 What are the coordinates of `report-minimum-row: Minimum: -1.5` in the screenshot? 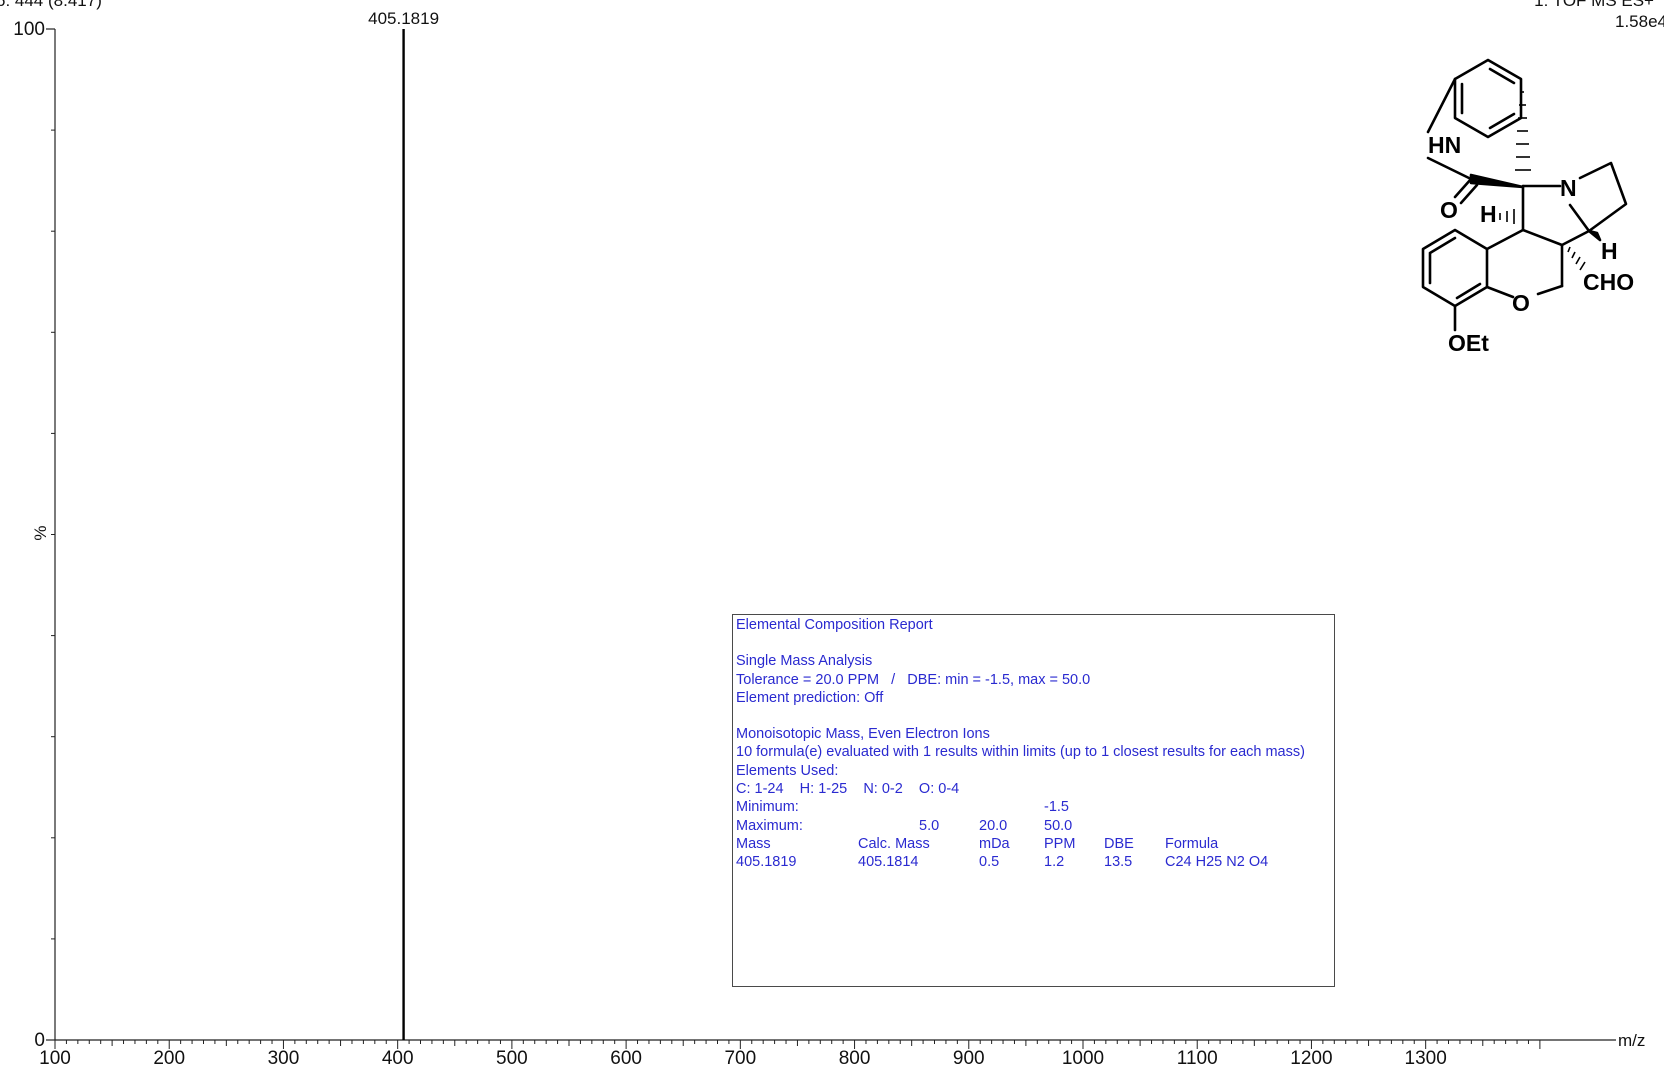 It's located at (1033, 807).